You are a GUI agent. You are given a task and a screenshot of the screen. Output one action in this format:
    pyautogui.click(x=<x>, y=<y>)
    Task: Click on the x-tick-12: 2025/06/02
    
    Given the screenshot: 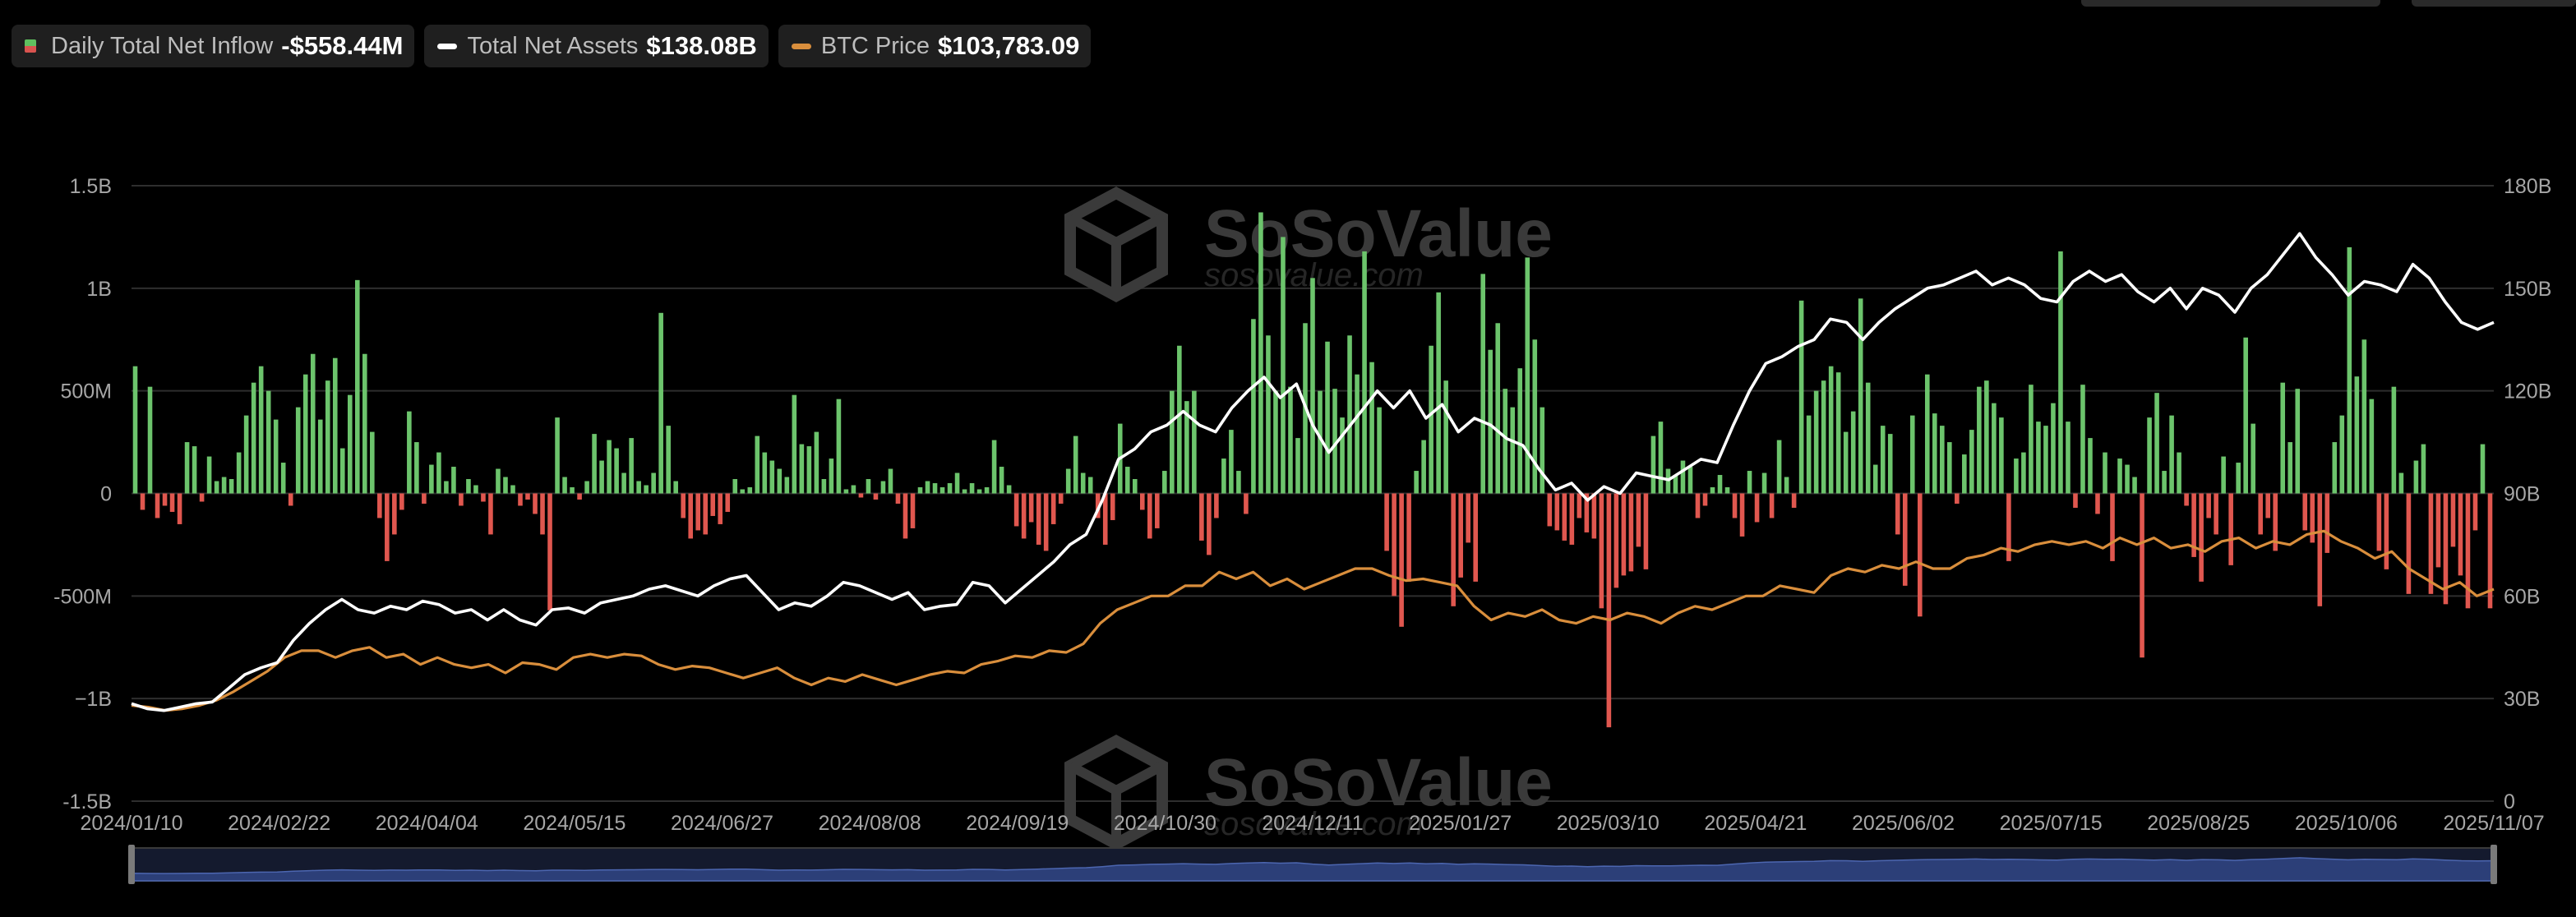 What is the action you would take?
    pyautogui.click(x=1904, y=824)
    